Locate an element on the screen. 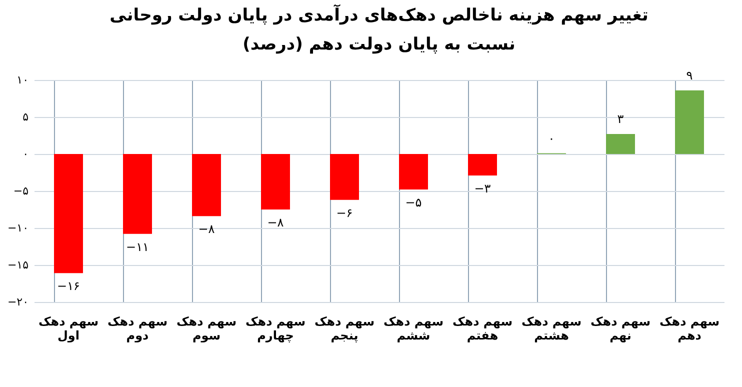  data-label: −۳ is located at coordinates (483, 188).